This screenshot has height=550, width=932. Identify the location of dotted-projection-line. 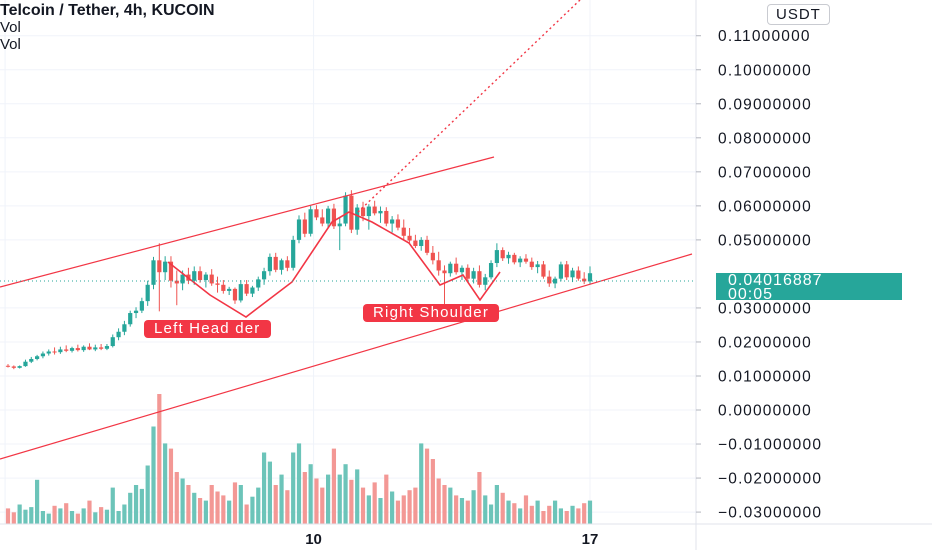
(469, 106).